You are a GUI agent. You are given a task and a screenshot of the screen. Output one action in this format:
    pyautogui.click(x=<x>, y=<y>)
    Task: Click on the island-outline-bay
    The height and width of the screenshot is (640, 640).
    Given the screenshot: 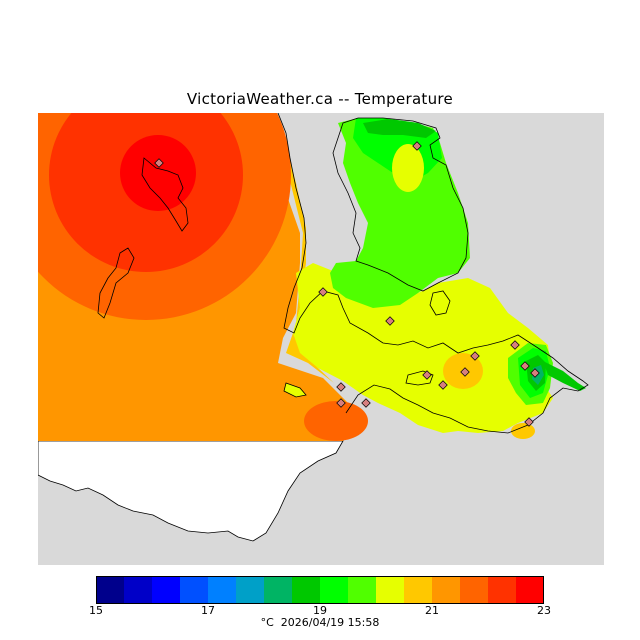 What is the action you would take?
    pyautogui.click(x=440, y=303)
    